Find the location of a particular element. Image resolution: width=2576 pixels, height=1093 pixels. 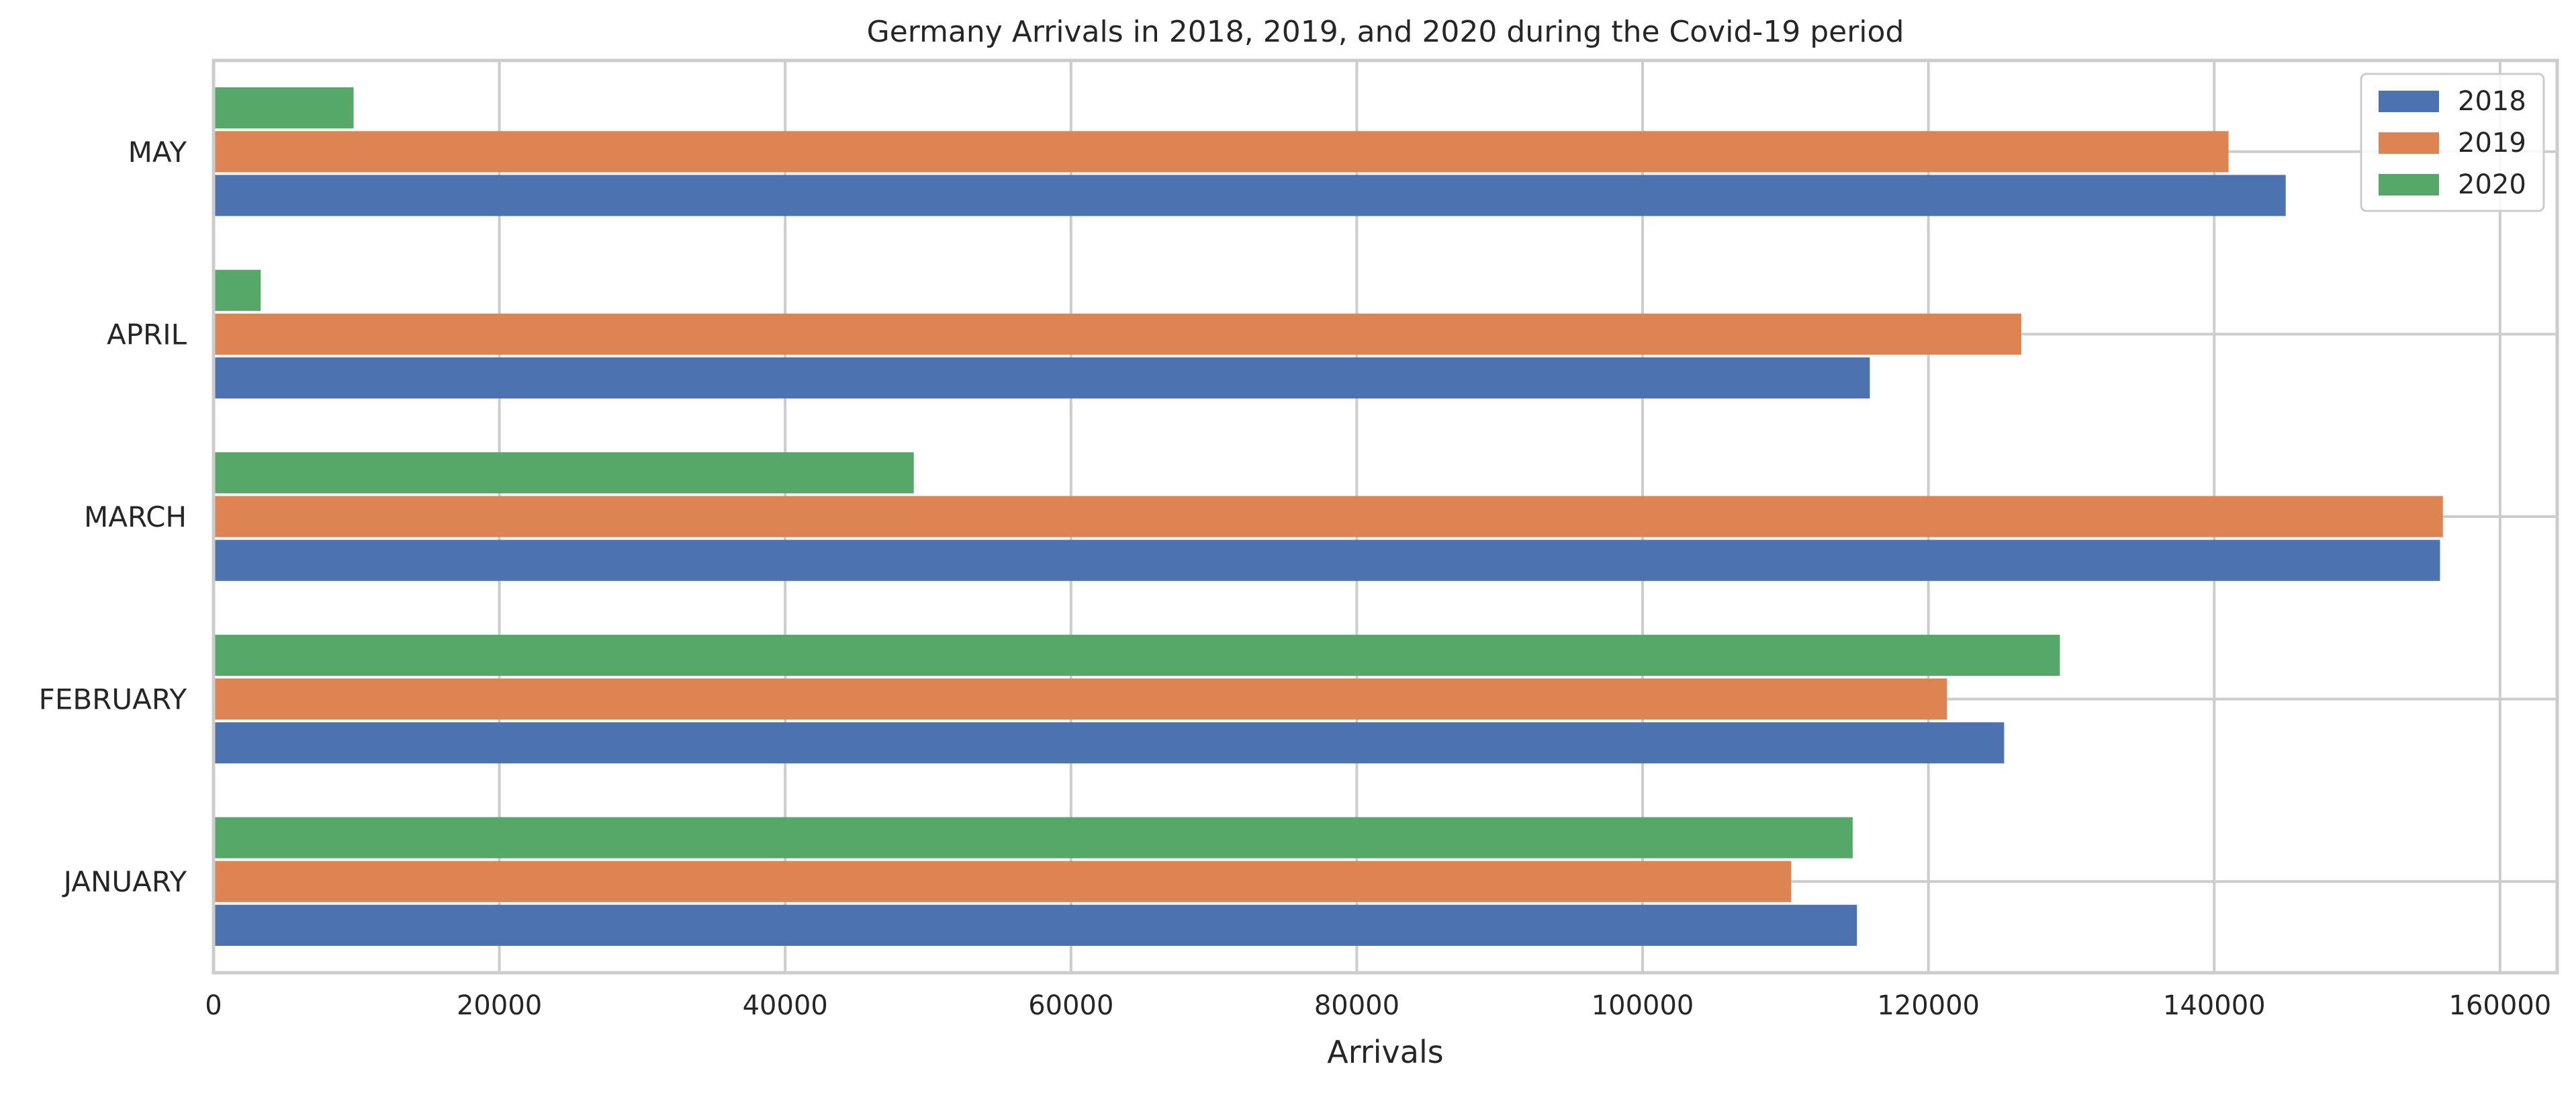

x-tick-label: 0 is located at coordinates (213, 1005).